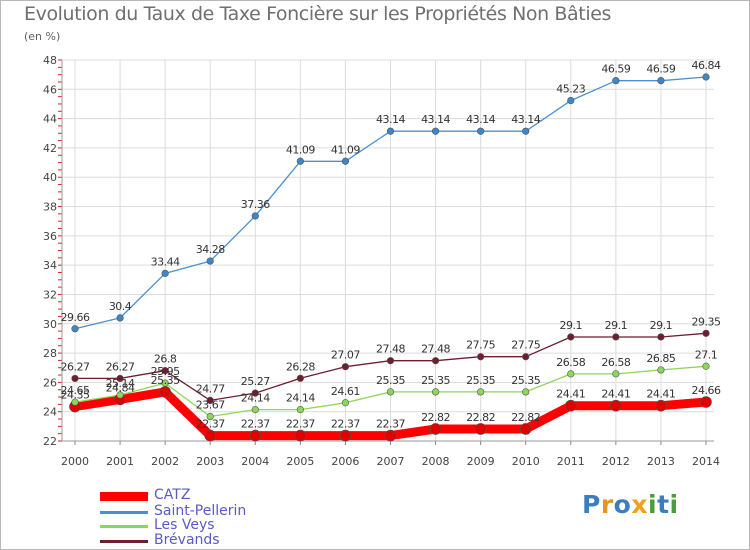  Describe the element at coordinates (50, 294) in the screenshot. I see `y-tick-label: 32` at that location.